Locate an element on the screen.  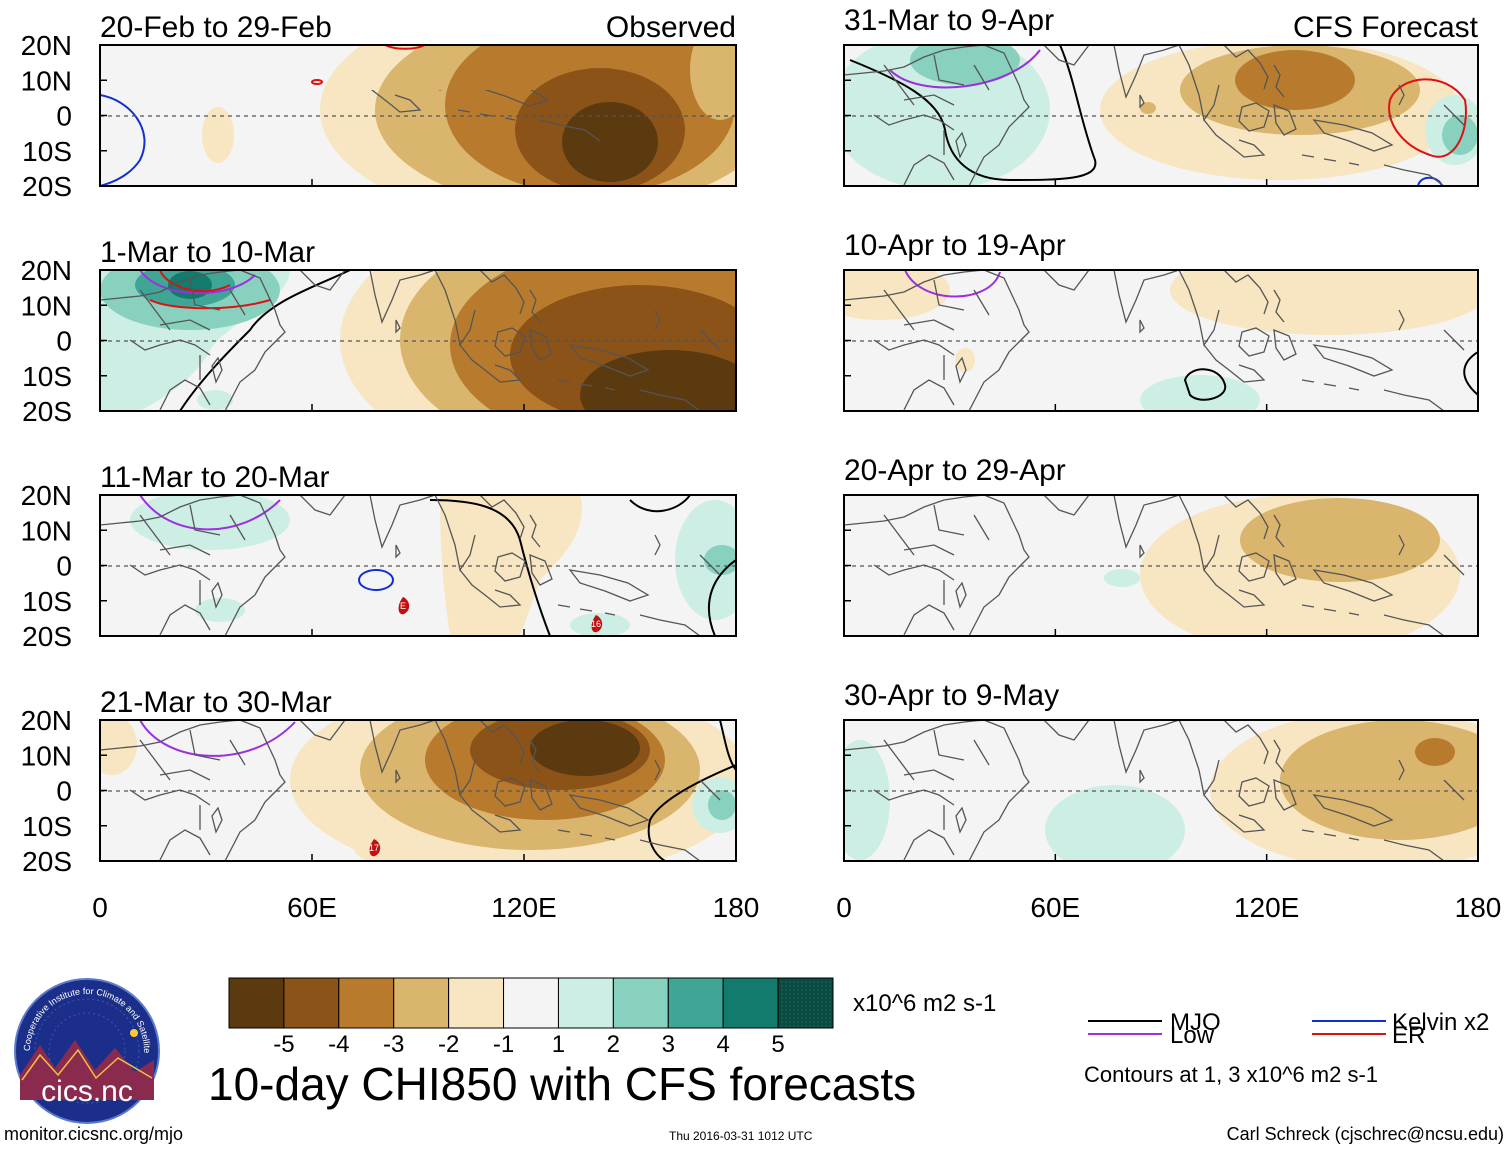
colorbar: -5 -4 -3 -2 -1 1 2 3 4 5 is located at coordinates (531, 1017).